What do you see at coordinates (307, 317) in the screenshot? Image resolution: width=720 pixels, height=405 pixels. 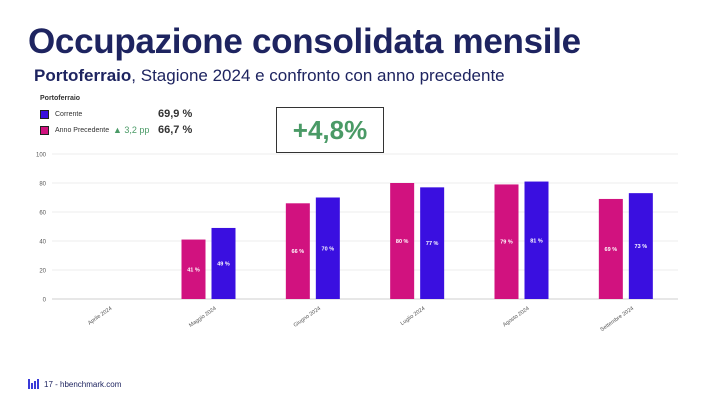 I see `x-tick-label: Giugno 2024` at bounding box center [307, 317].